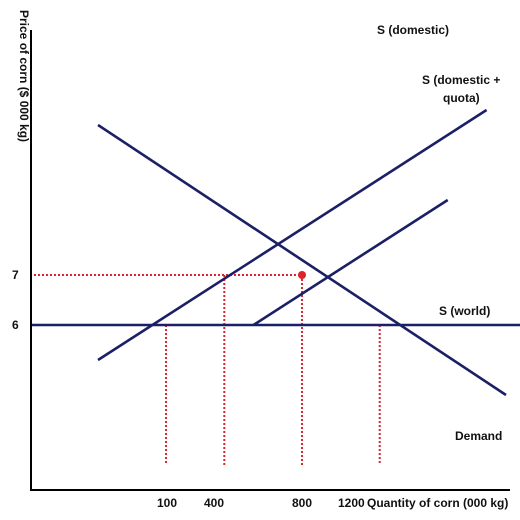 The width and height of the screenshot is (520, 520). I want to click on s-world-label: S (world), so click(464, 311).